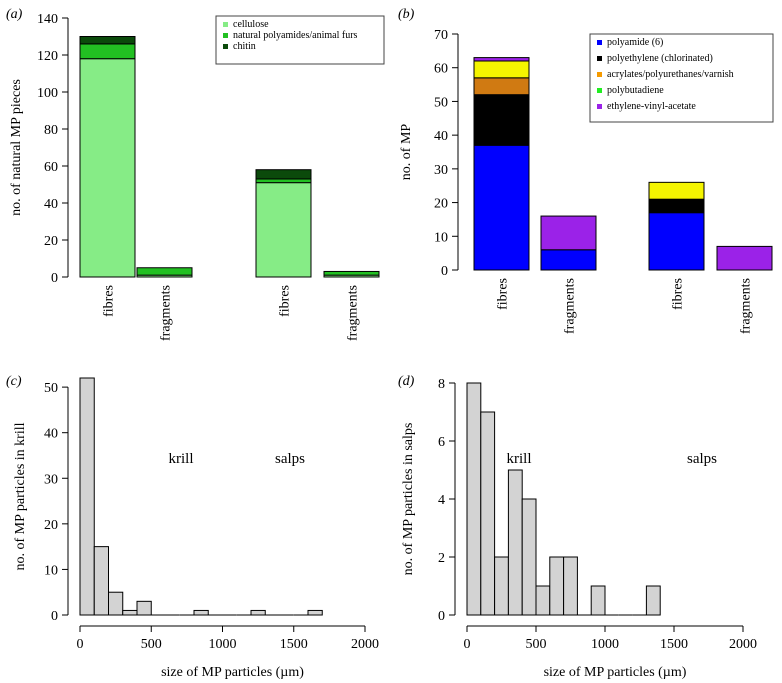 This screenshot has height=683, width=782. What do you see at coordinates (20, 496) in the screenshot?
I see `y-axis-label: no. of MP particles in krill` at bounding box center [20, 496].